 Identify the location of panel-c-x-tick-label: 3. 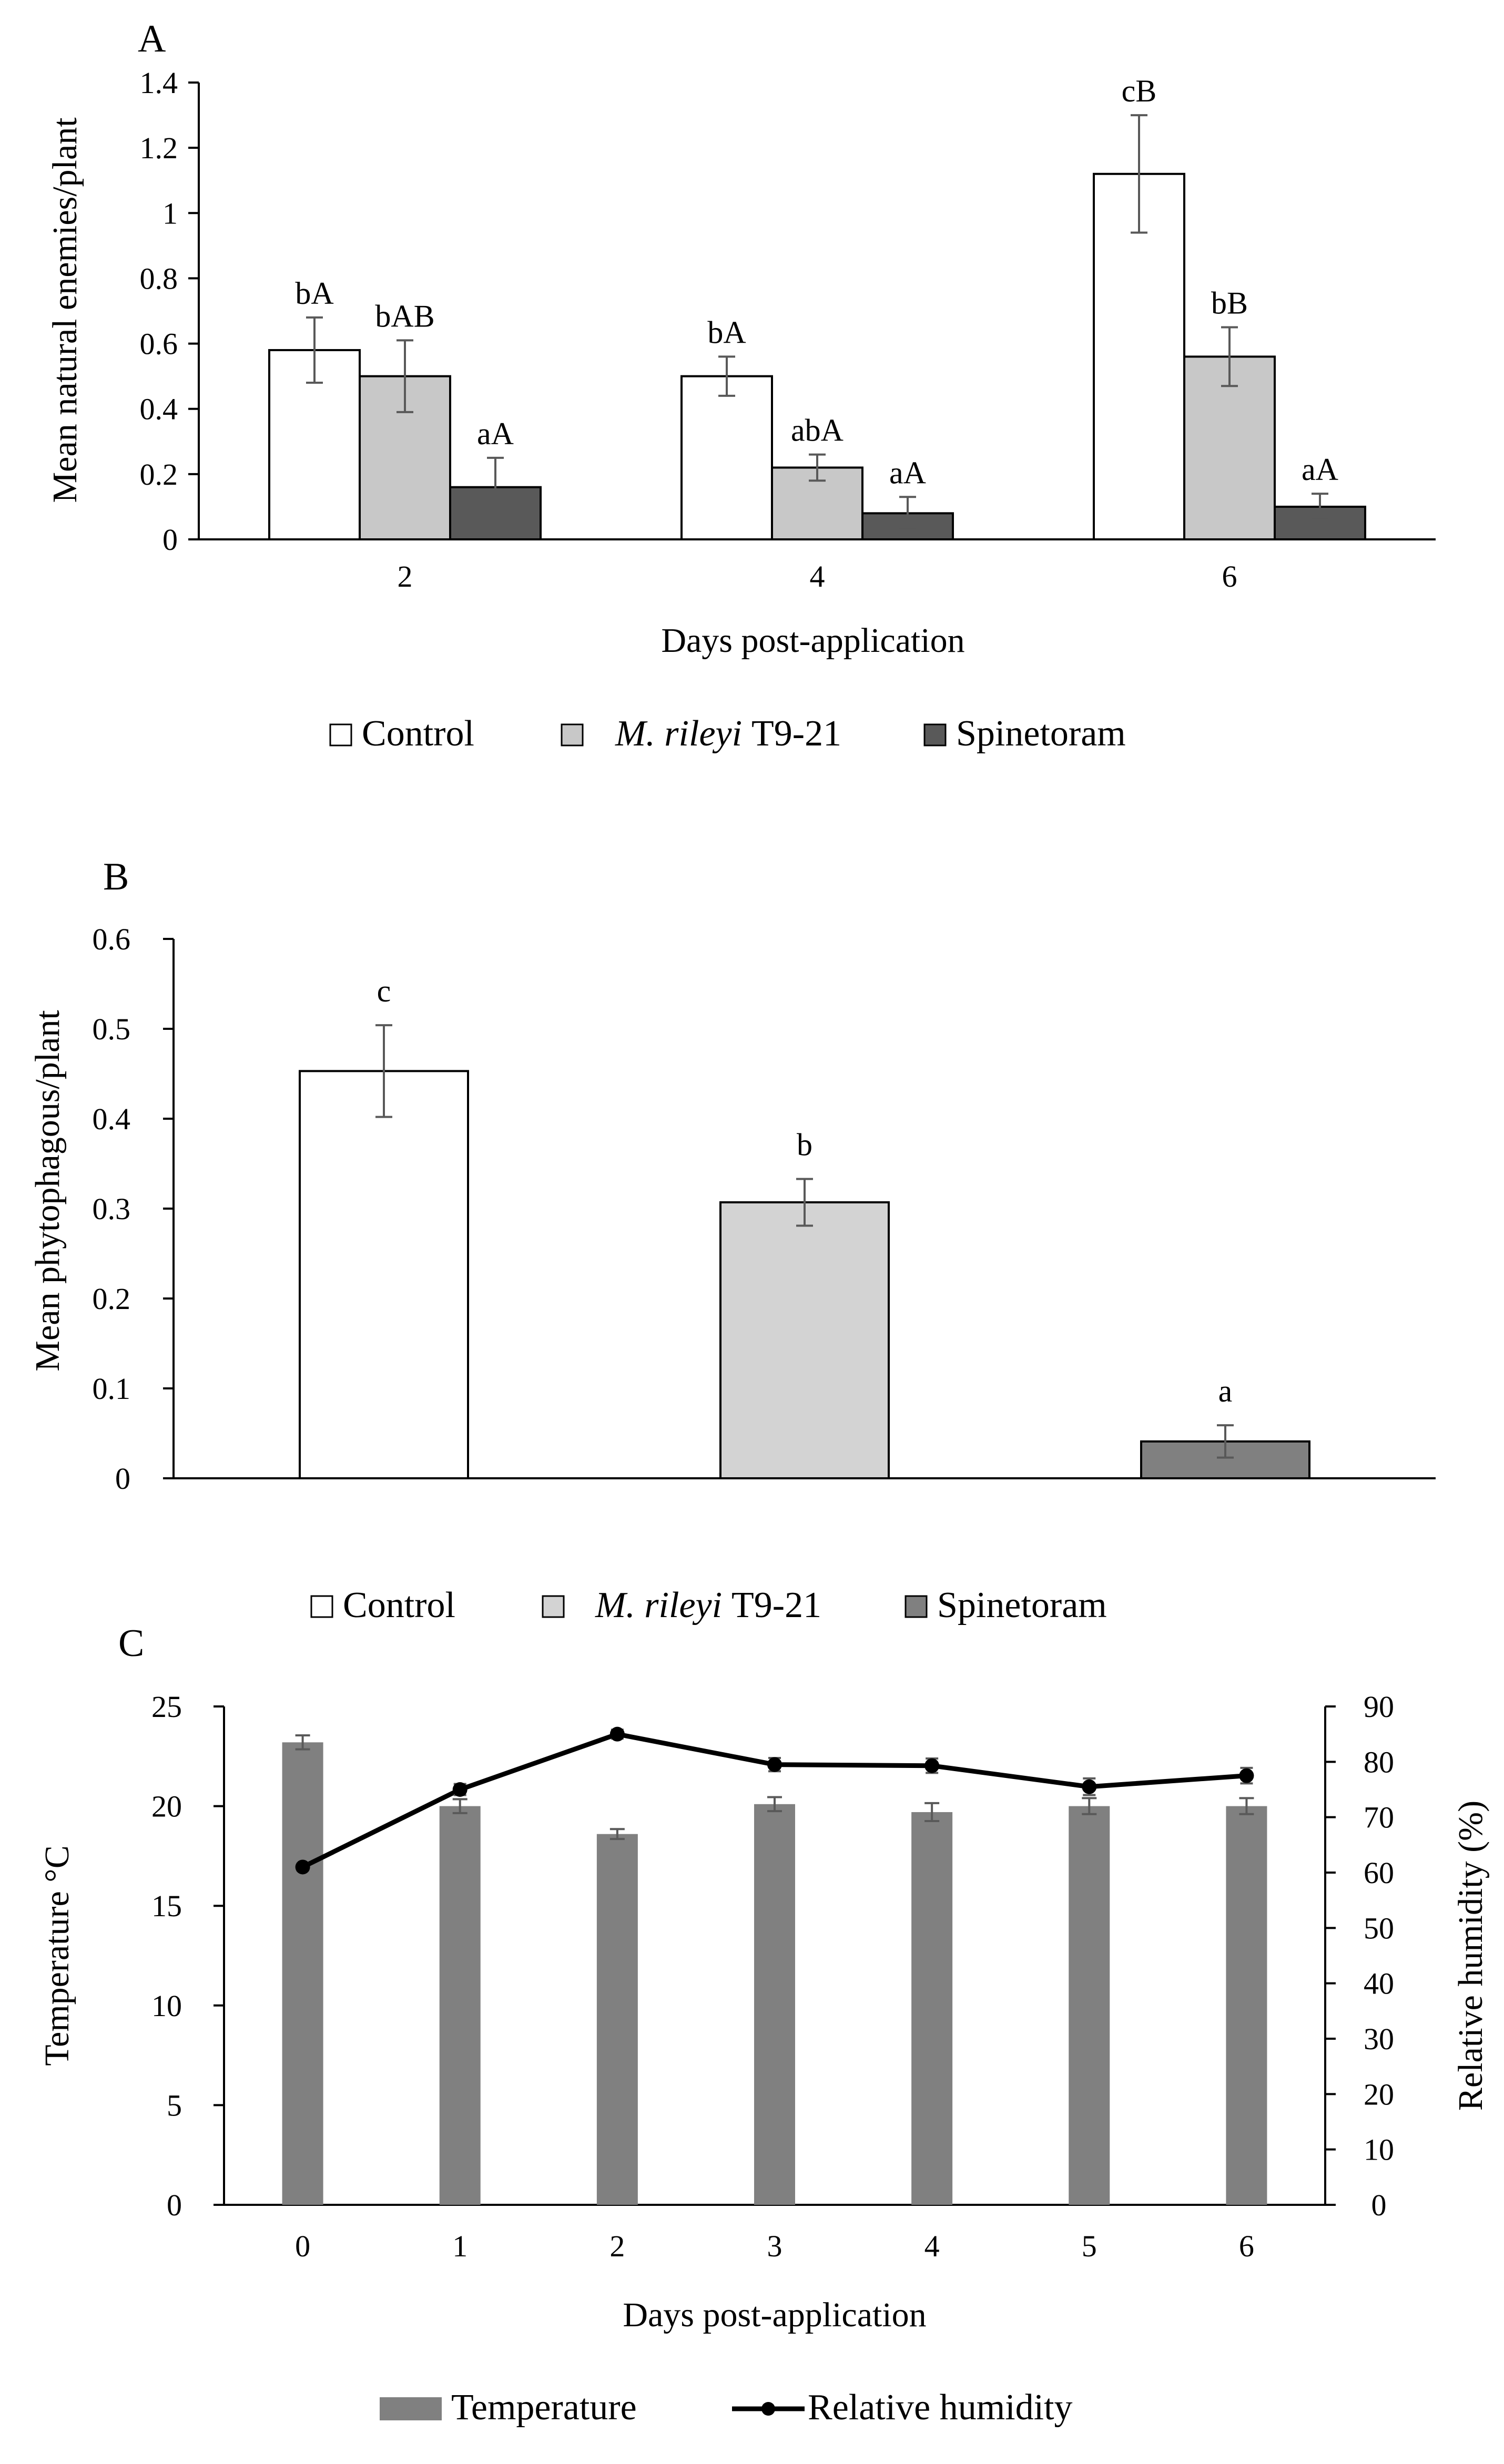
(775, 2246).